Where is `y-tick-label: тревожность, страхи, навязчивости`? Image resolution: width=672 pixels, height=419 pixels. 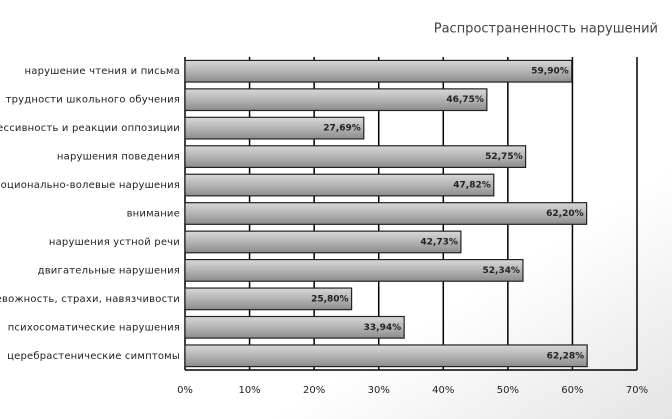
y-tick-label: тревожность, страхи, навязчивости is located at coordinates (90, 299).